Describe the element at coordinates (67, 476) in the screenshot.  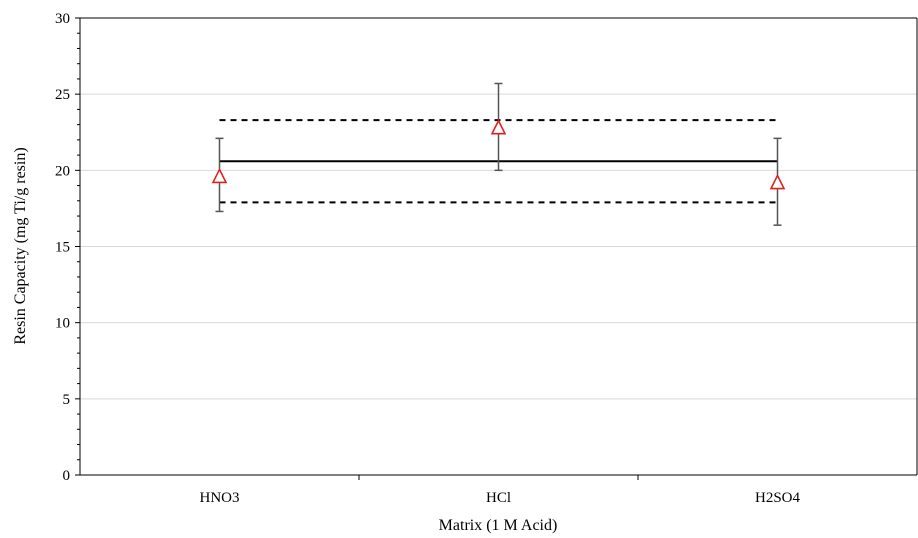
I see `y-tick-label: 0` at that location.